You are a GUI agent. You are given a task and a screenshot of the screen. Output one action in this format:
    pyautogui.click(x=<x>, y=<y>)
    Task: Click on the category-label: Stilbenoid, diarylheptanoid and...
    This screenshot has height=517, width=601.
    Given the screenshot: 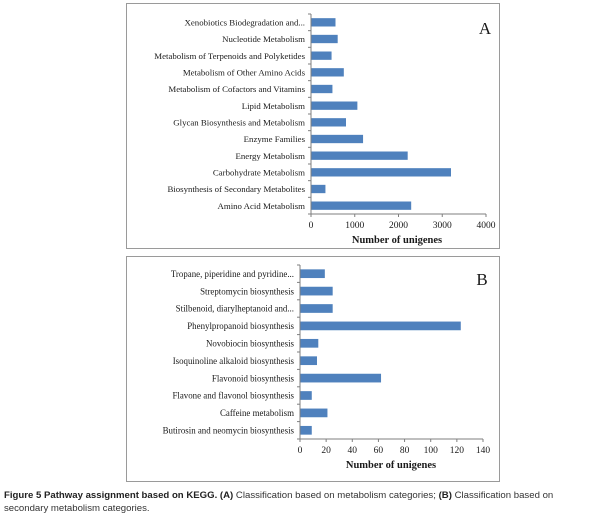 What is the action you would take?
    pyautogui.click(x=235, y=309)
    